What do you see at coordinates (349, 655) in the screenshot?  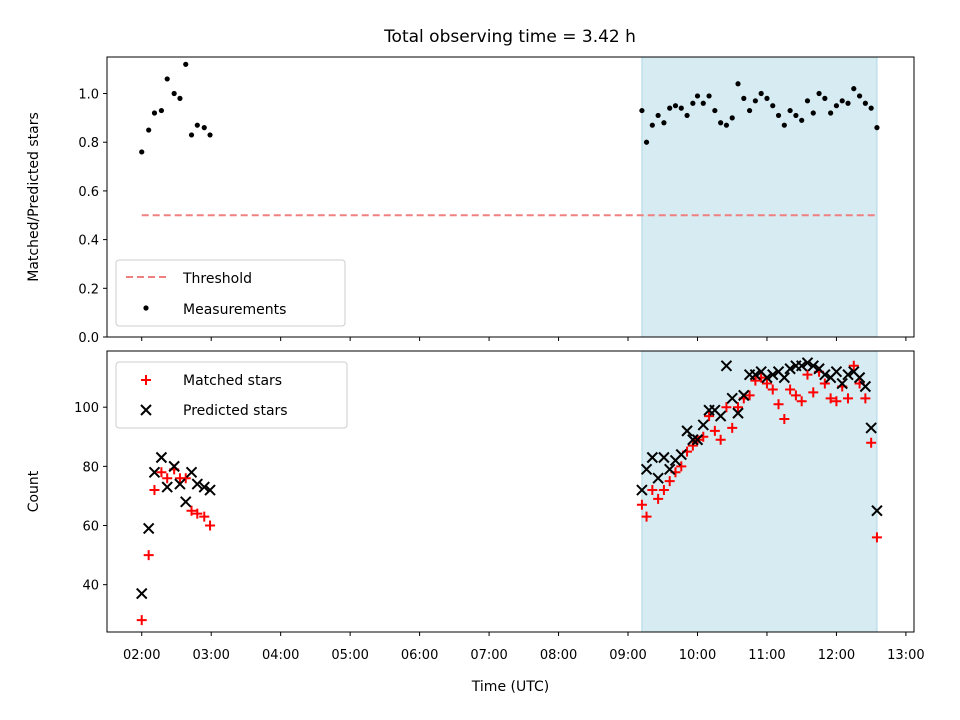 I see `x-tick-label: 05:00` at bounding box center [349, 655].